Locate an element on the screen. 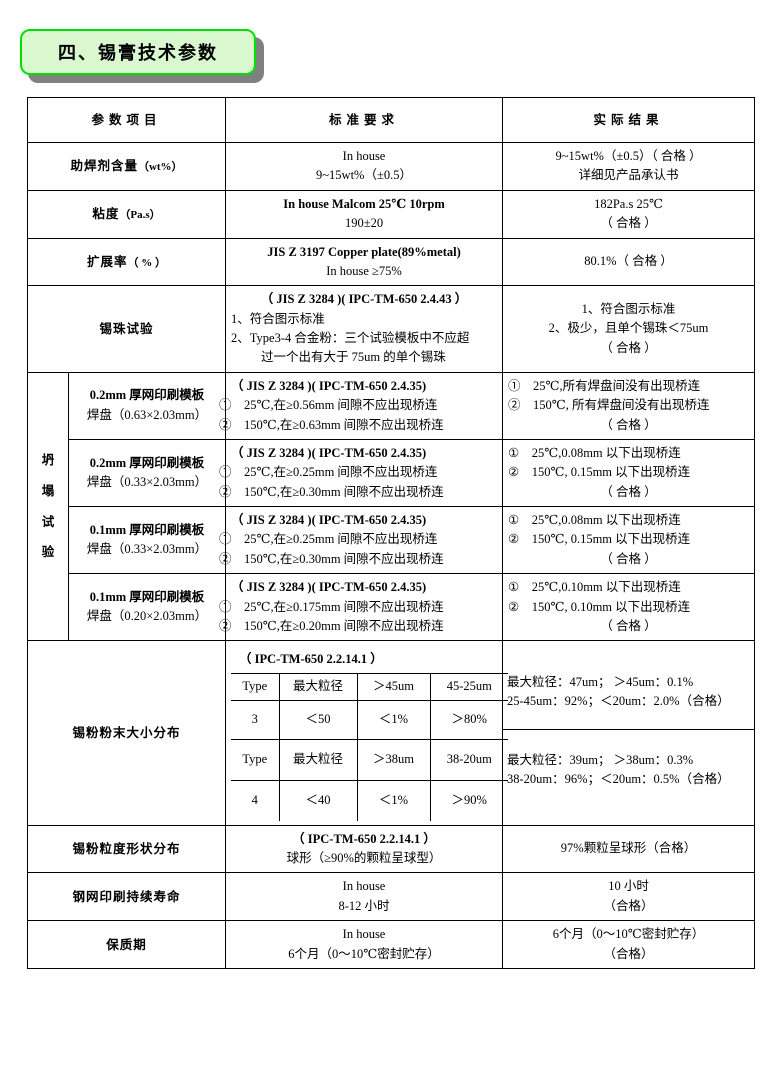 The image size is (780, 1068). param-name: 扩展率 is located at coordinates (107, 261).